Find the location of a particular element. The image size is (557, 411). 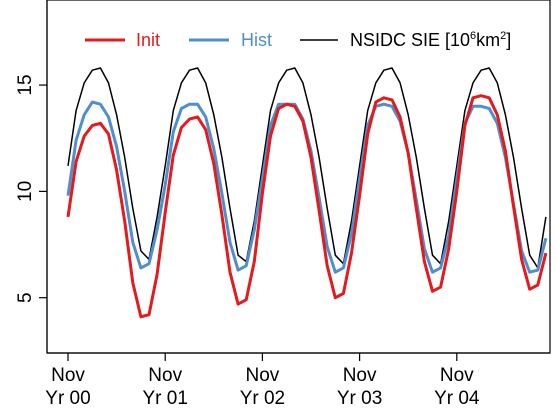

legend-unit-suffix: ] is located at coordinates (508, 40).